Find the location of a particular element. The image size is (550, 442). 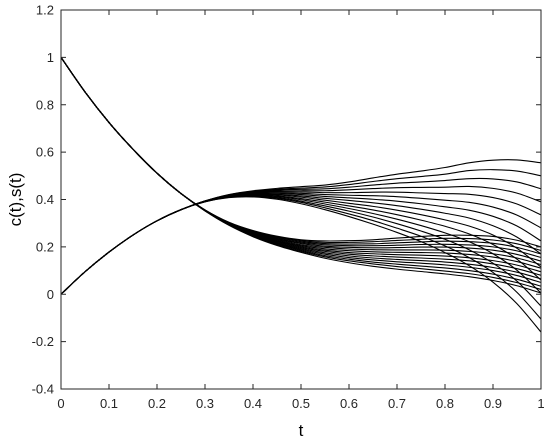

y-tick-label: 0 is located at coordinates (50, 294).